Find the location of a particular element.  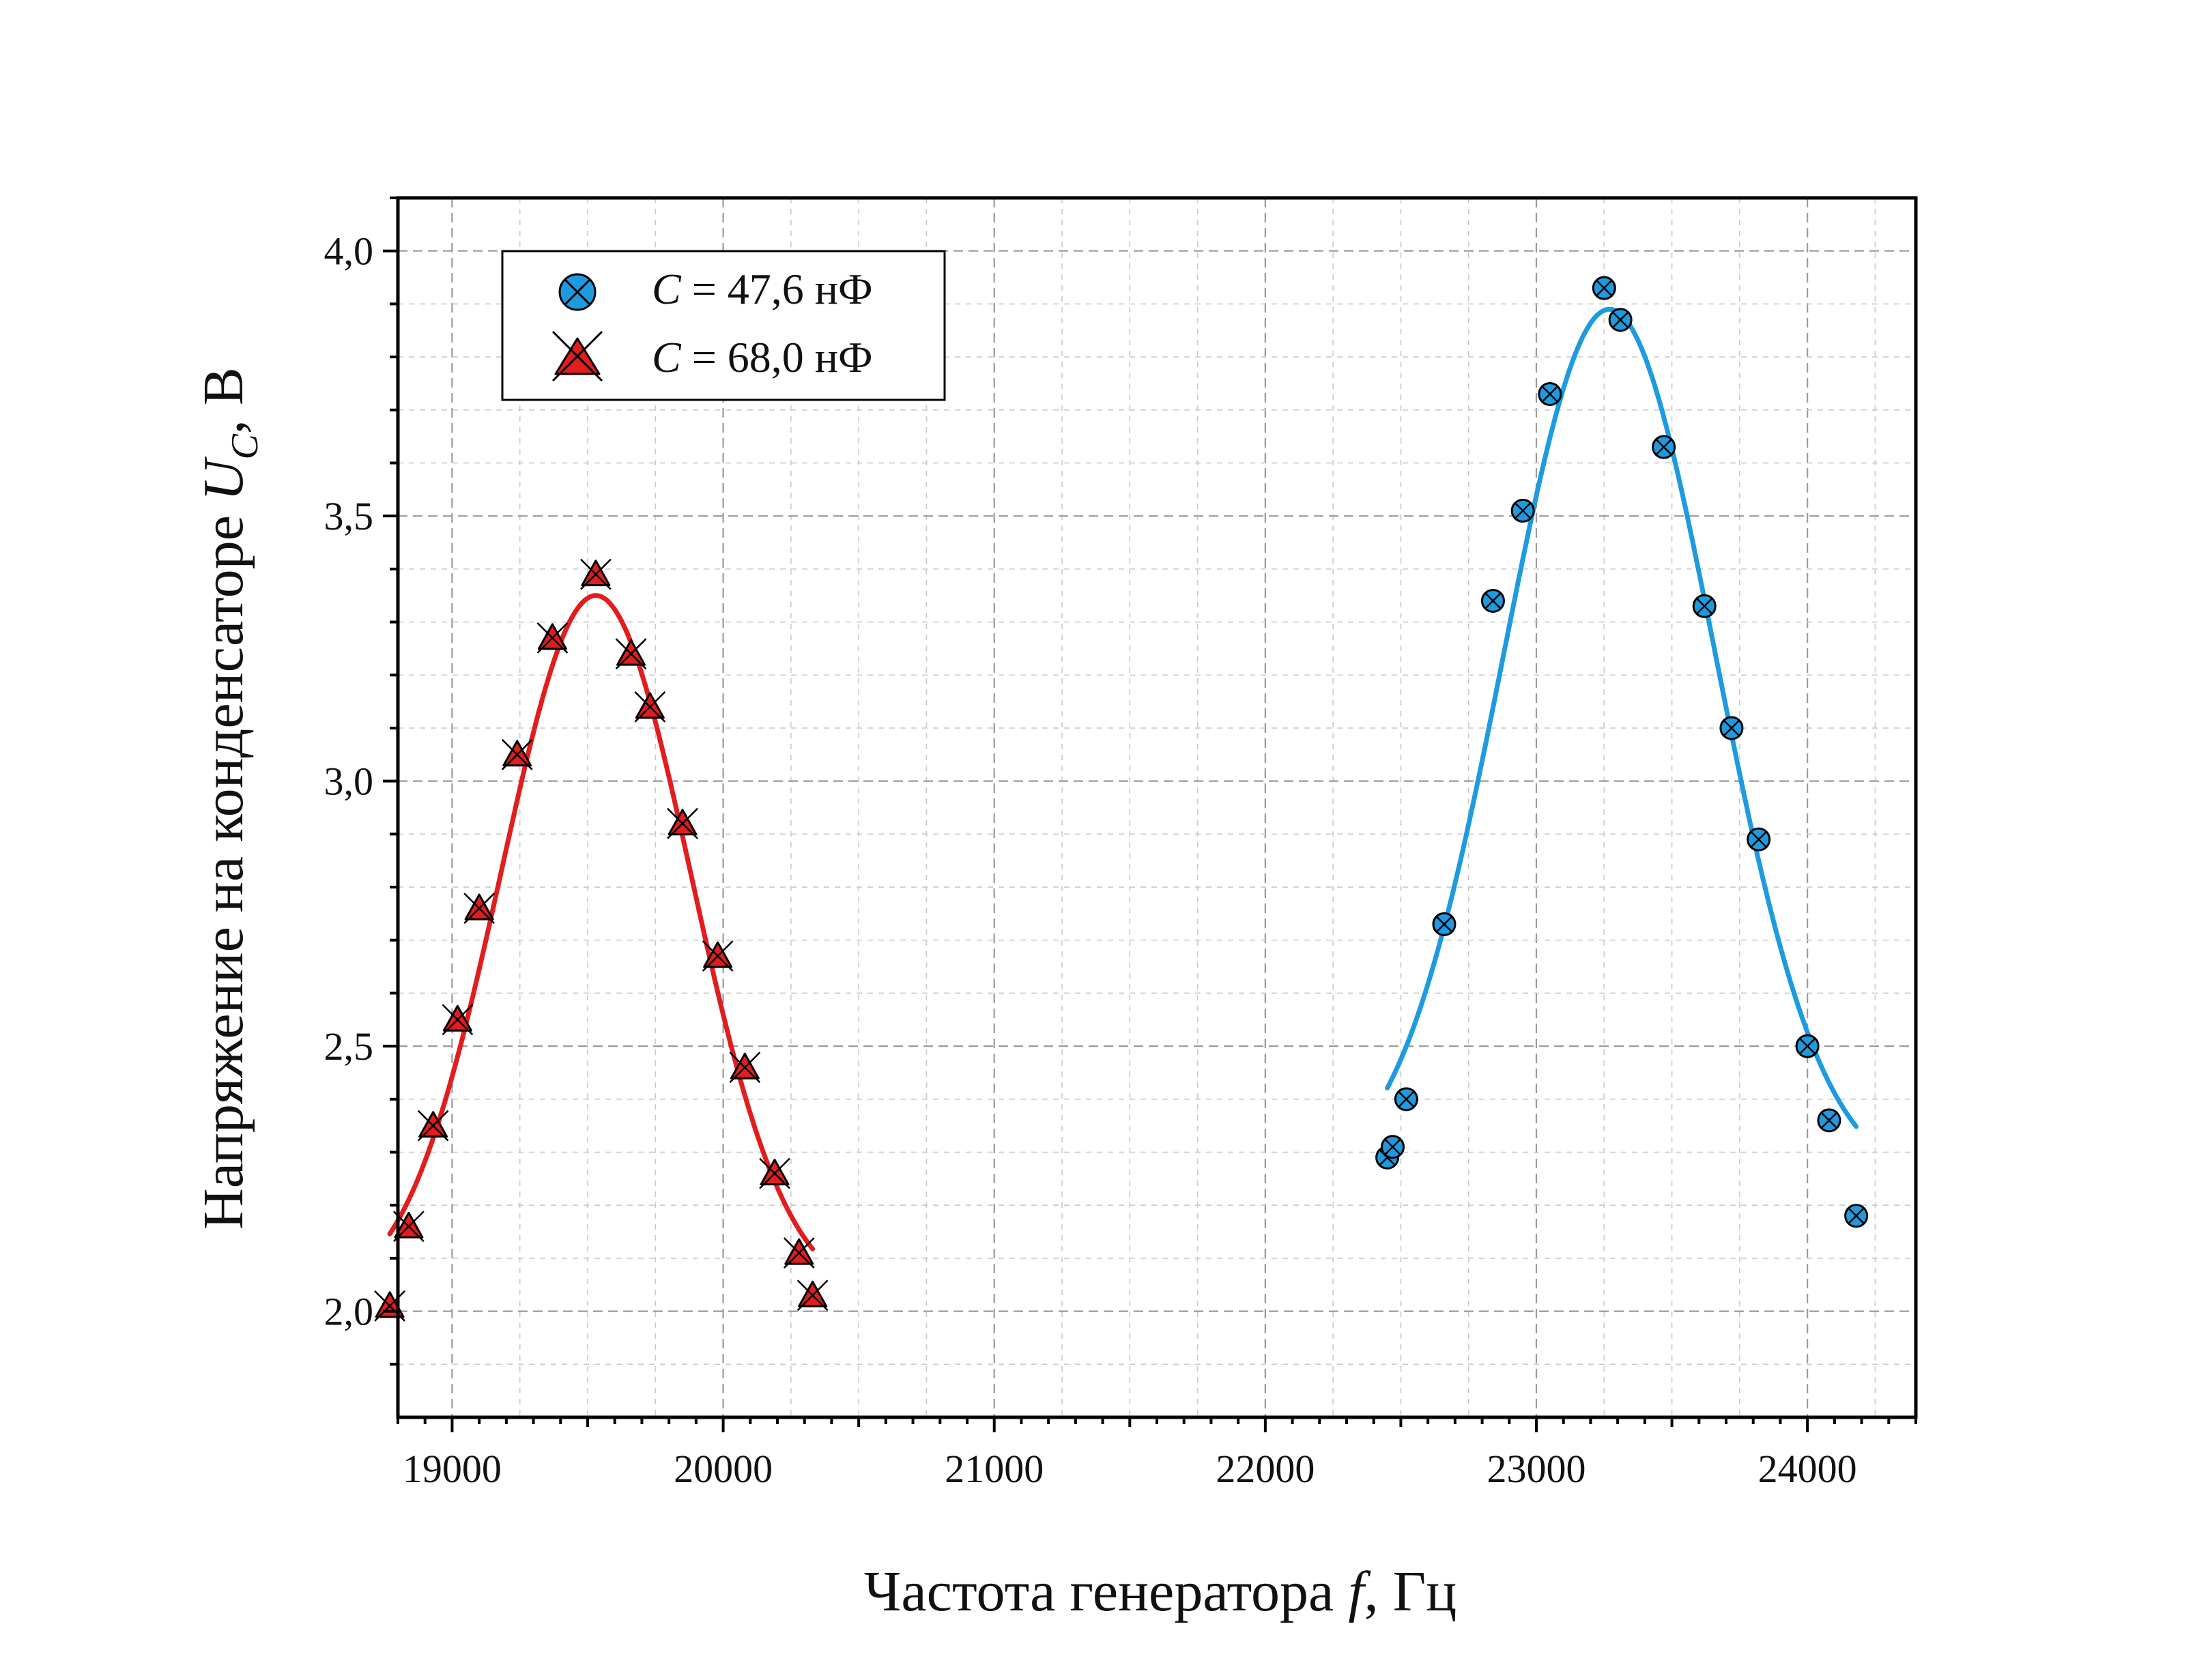

legend-marker-triangle is located at coordinates (577, 356).